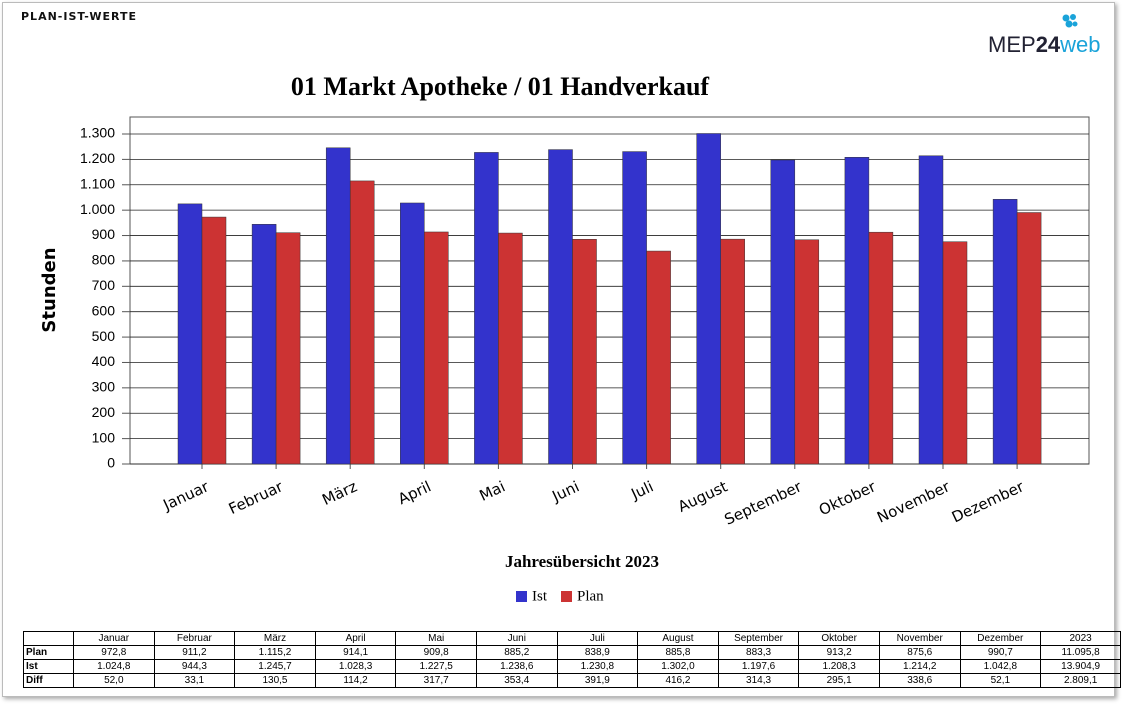 The height and width of the screenshot is (712, 1130). I want to click on logo-text: MEP, so click(1012, 44).